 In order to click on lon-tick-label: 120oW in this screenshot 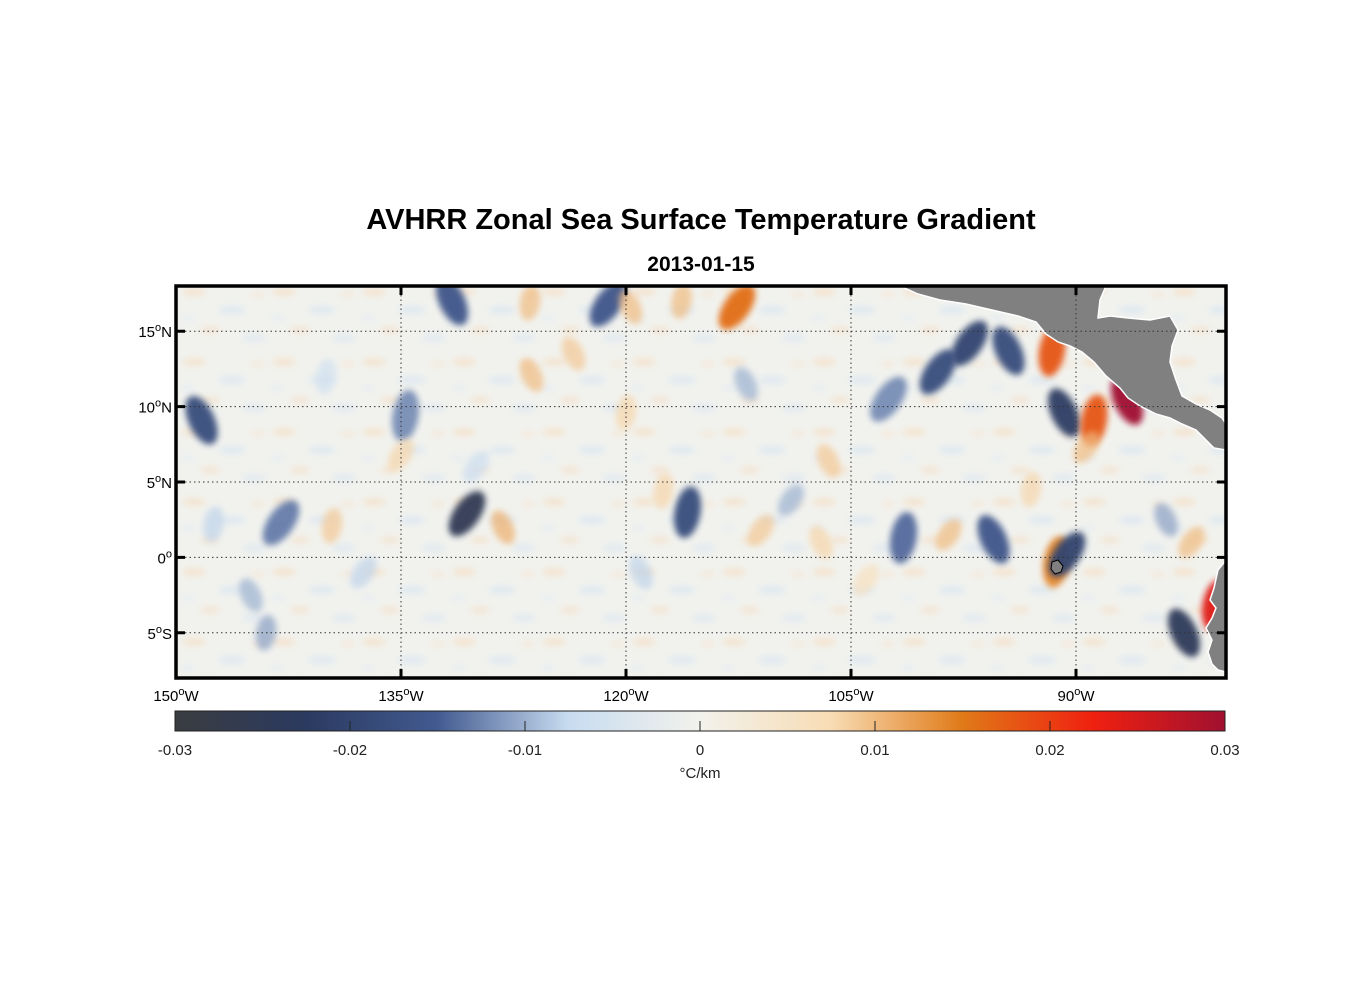, I will do `click(626, 695)`.